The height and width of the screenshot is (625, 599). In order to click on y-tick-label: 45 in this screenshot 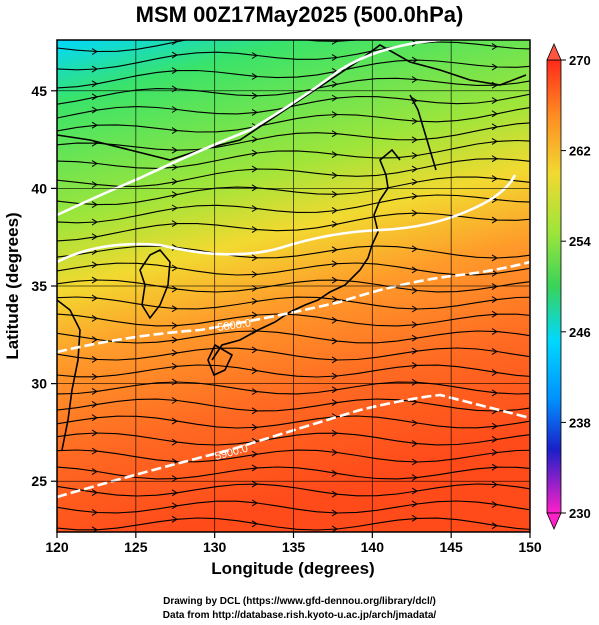, I will do `click(39, 91)`.